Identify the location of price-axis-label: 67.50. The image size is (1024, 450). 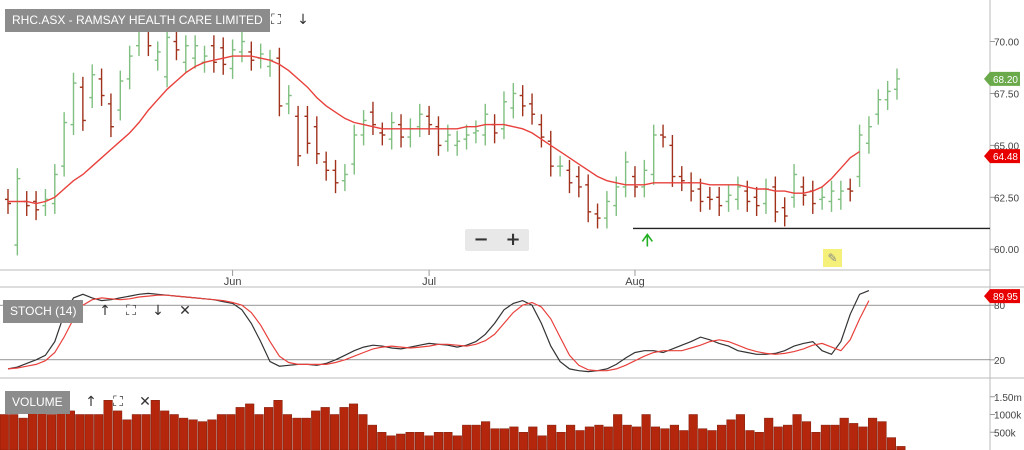
(1006, 94).